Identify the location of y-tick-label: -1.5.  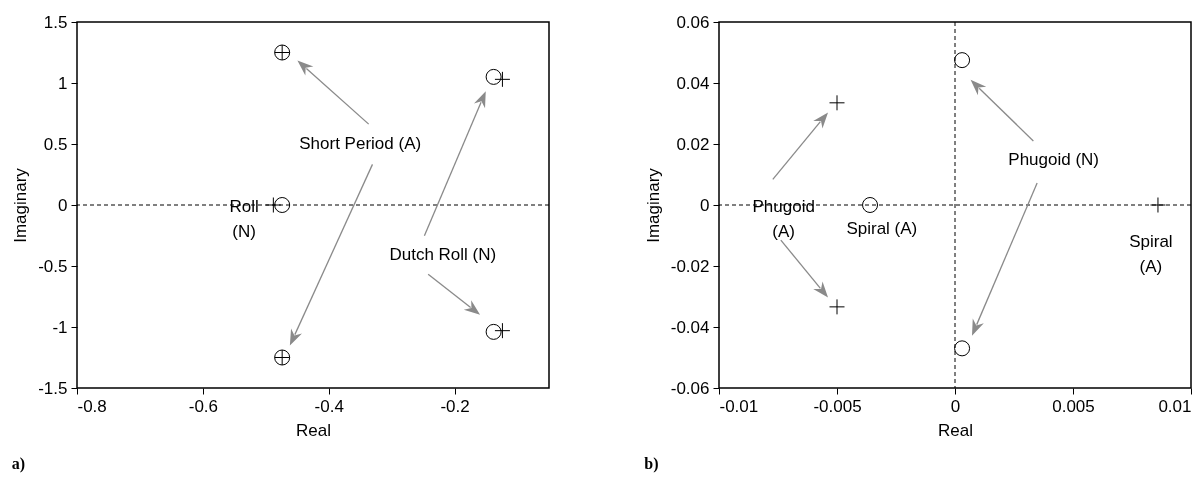
(53, 388).